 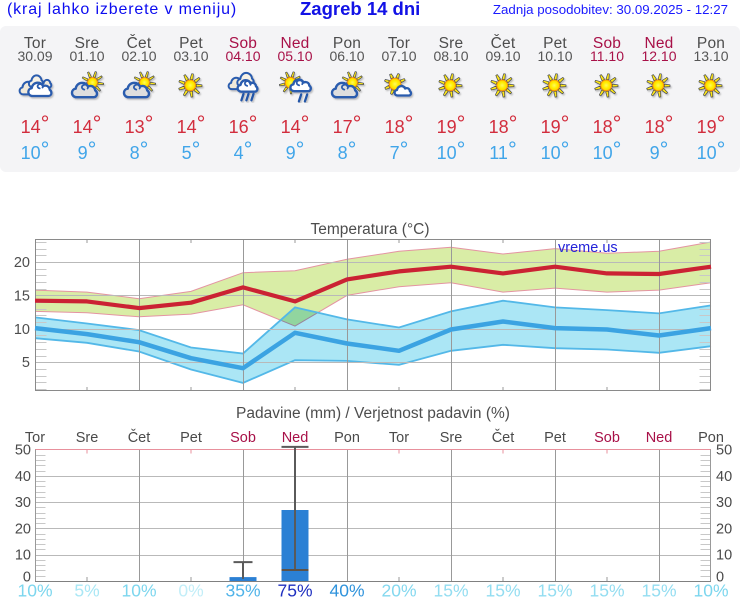 What do you see at coordinates (346, 590) in the screenshot?
I see `svg-text: 40%` at bounding box center [346, 590].